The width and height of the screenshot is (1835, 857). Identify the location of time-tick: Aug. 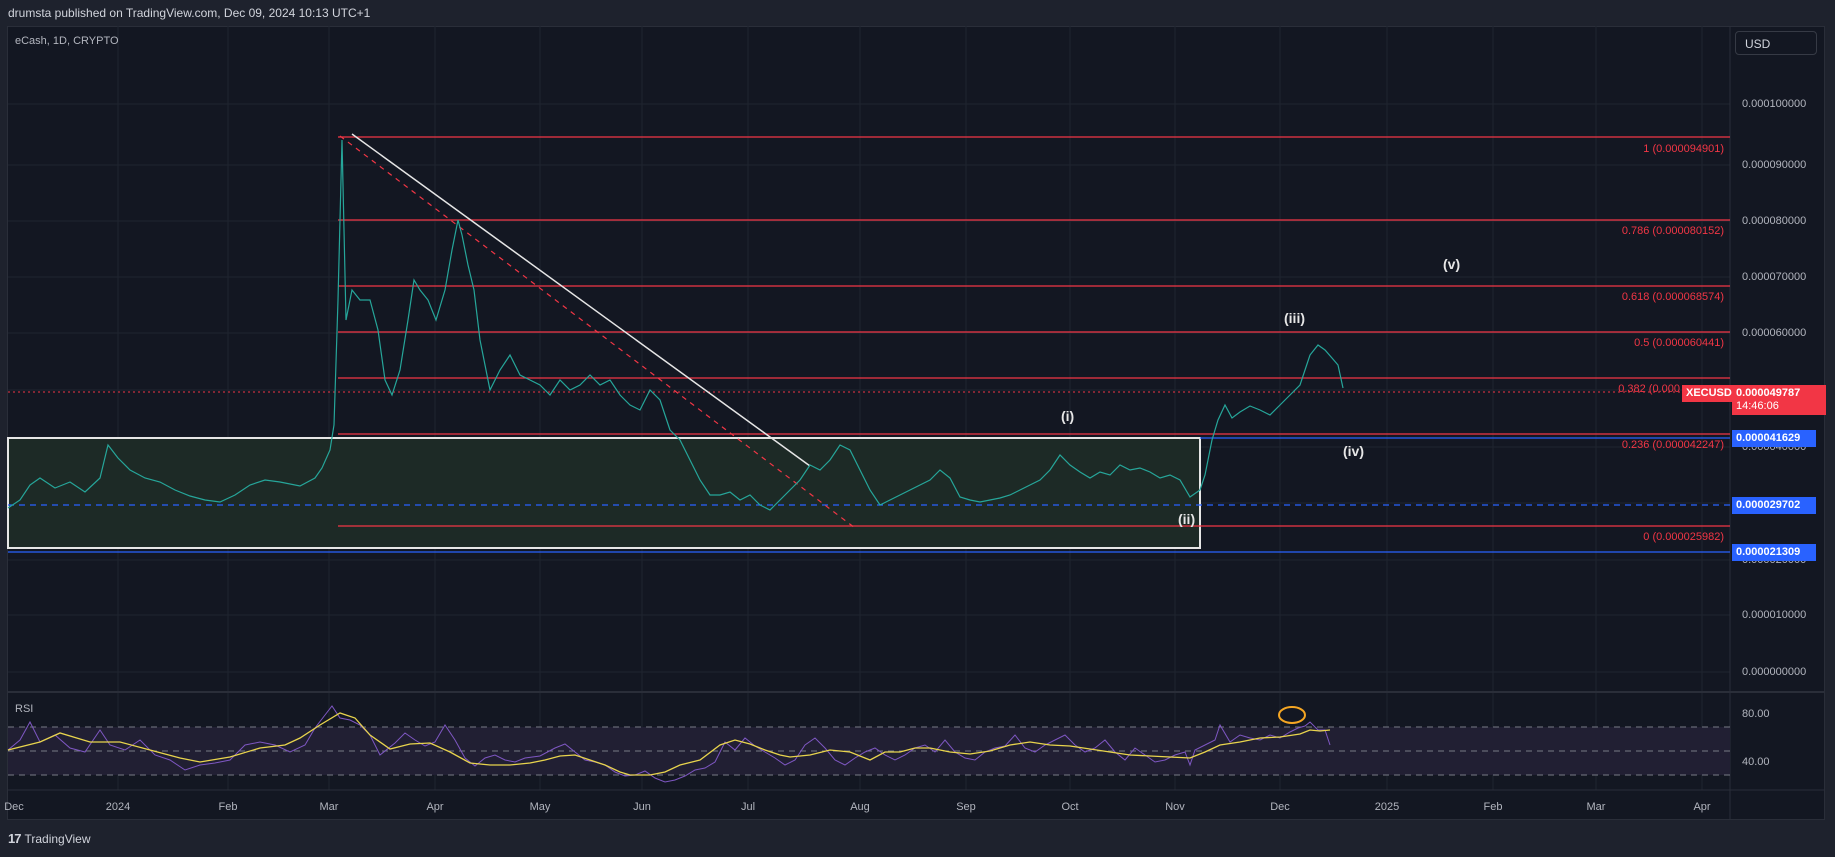
(860, 807).